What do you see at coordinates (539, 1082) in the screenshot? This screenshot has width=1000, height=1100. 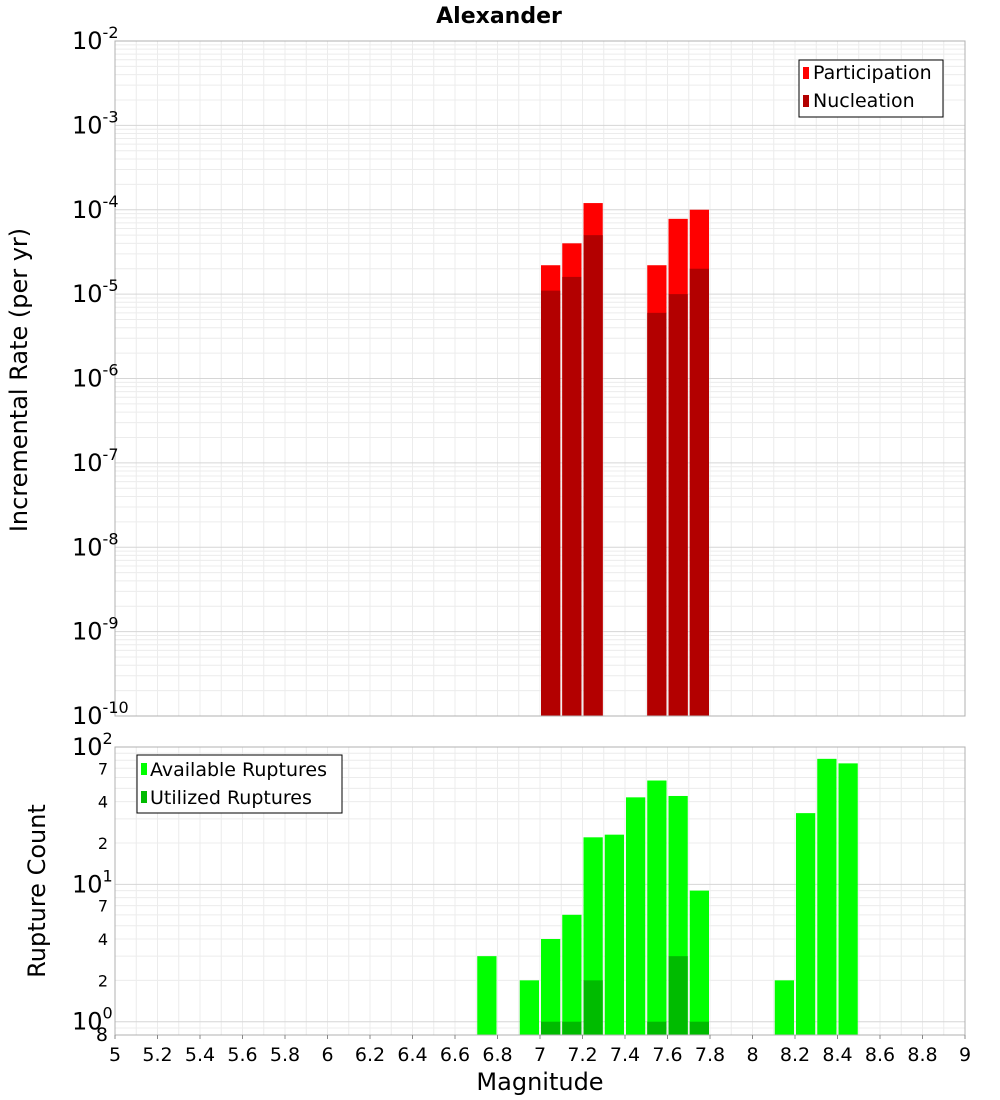 I see `x-axis-label: Magnitude` at bounding box center [539, 1082].